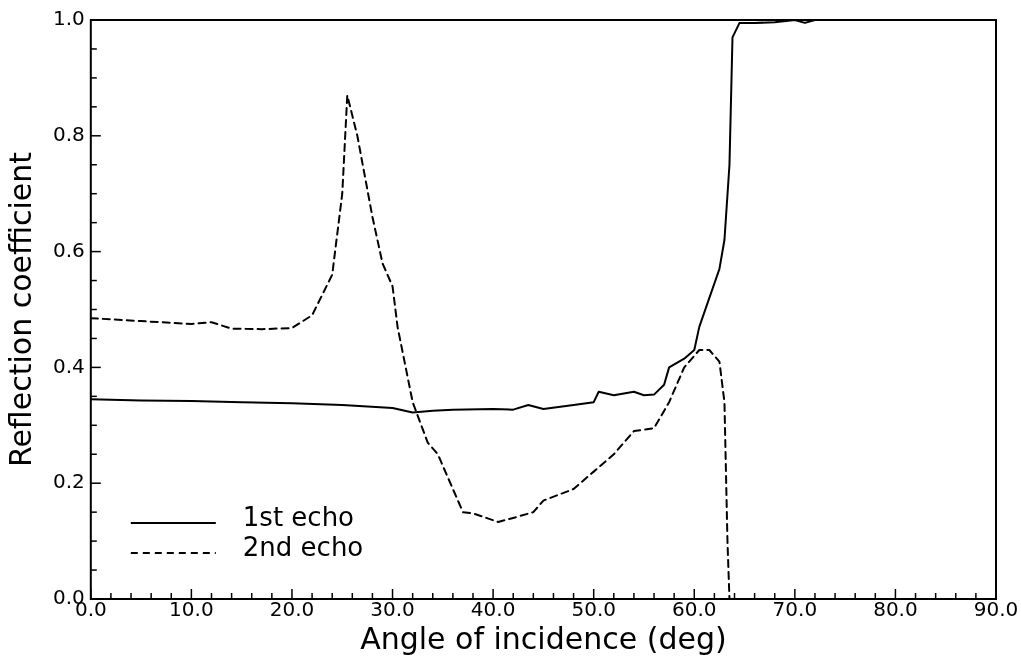 Image resolution: width=1021 pixels, height=663 pixels. Describe the element at coordinates (303, 546) in the screenshot. I see `legend-label: 2nd echo` at that location.